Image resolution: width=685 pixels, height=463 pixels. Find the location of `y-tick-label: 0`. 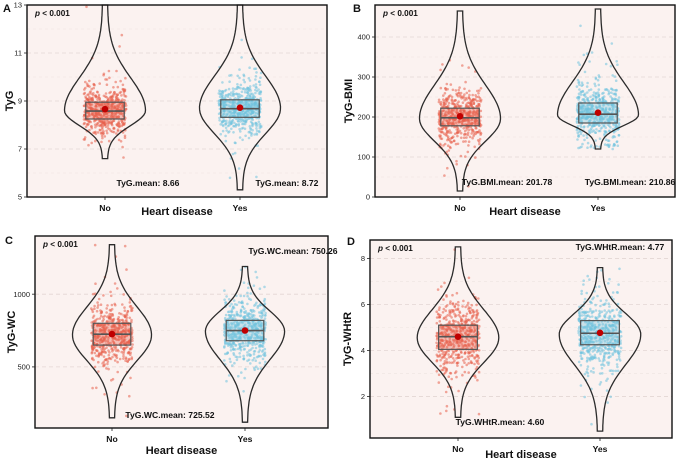

y-tick-label: 0 is located at coordinates (368, 197).